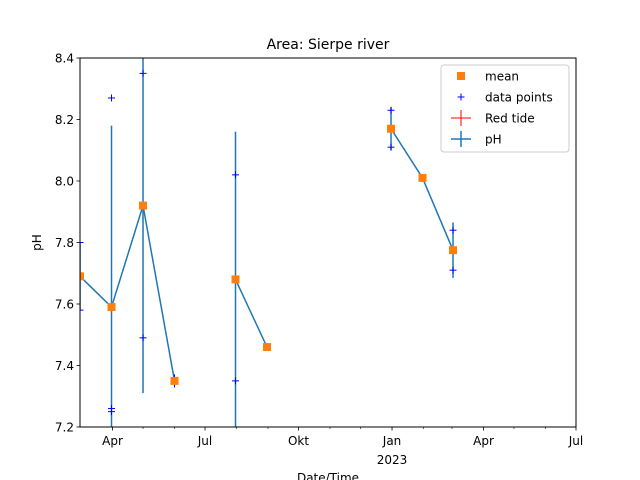  Describe the element at coordinates (64, 182) in the screenshot. I see `y-tick-label: 8.0` at that location.